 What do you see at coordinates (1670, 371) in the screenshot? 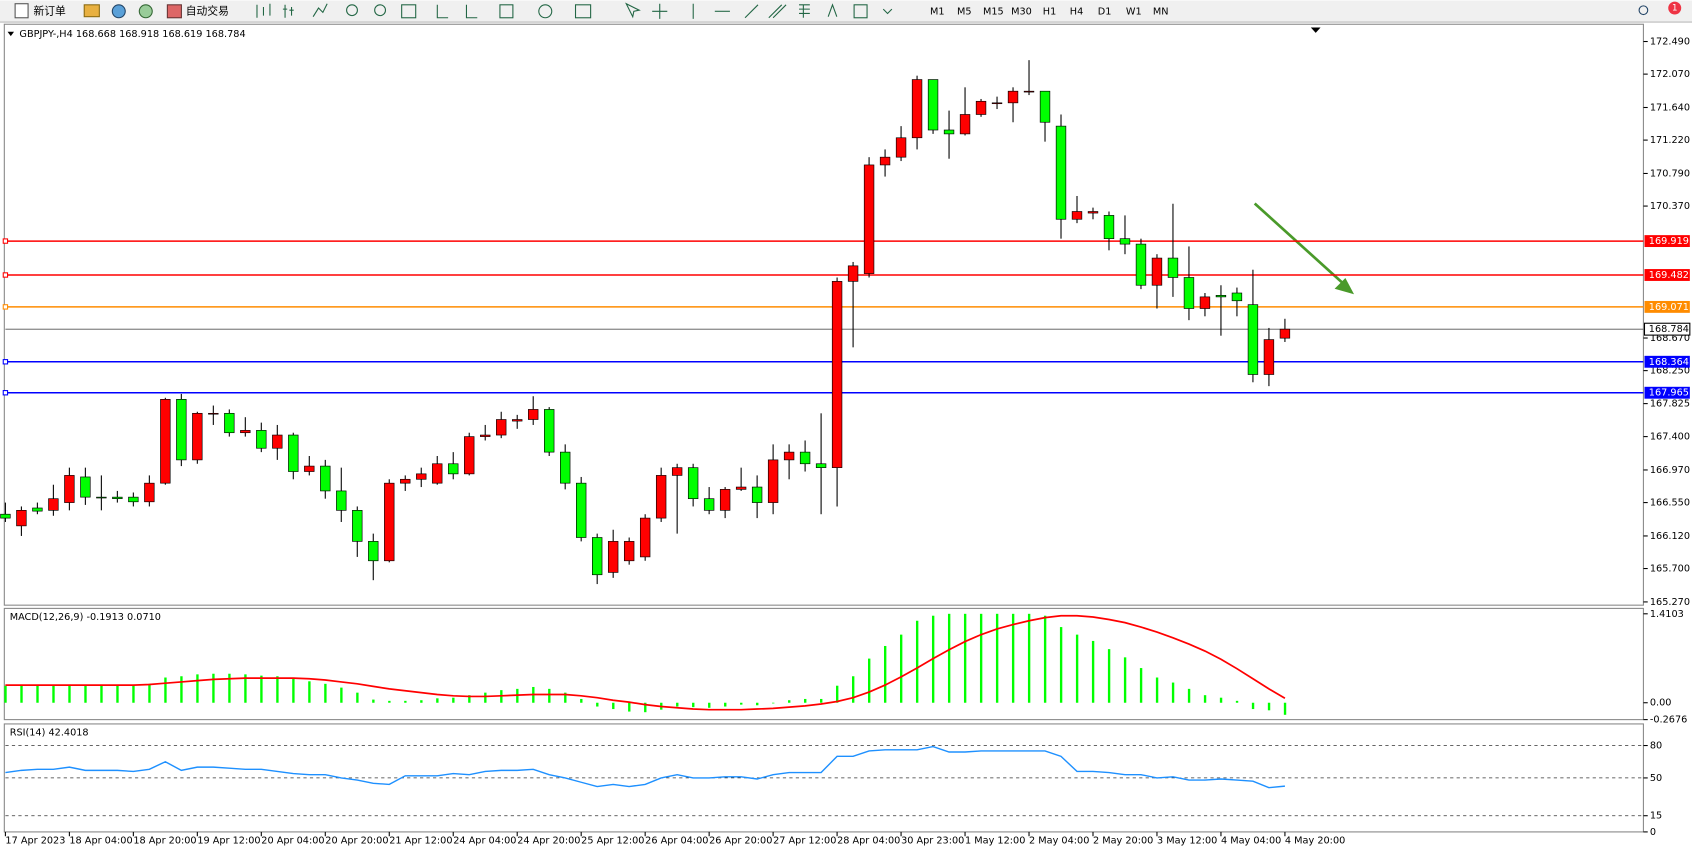
I see `y-tick-label: 168.250` at bounding box center [1670, 371].